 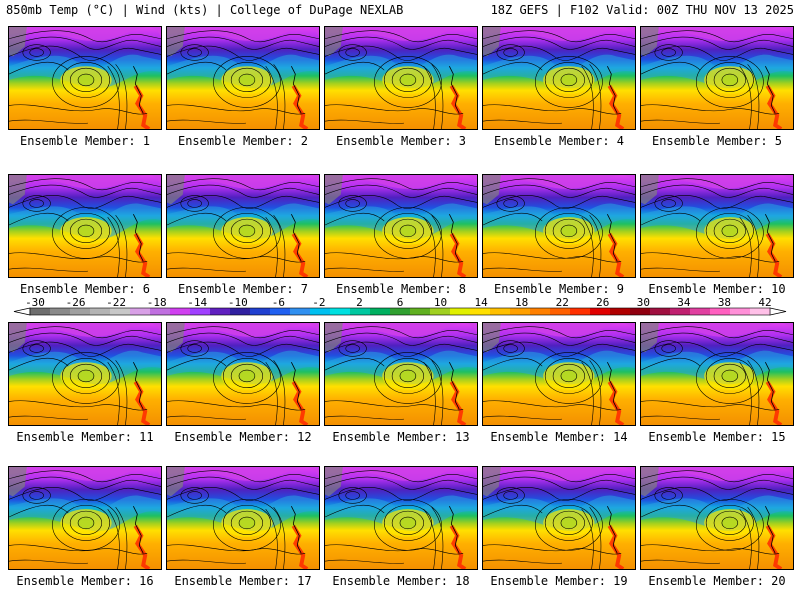 I want to click on colorbar-tick-label: -2, so click(x=318, y=302).